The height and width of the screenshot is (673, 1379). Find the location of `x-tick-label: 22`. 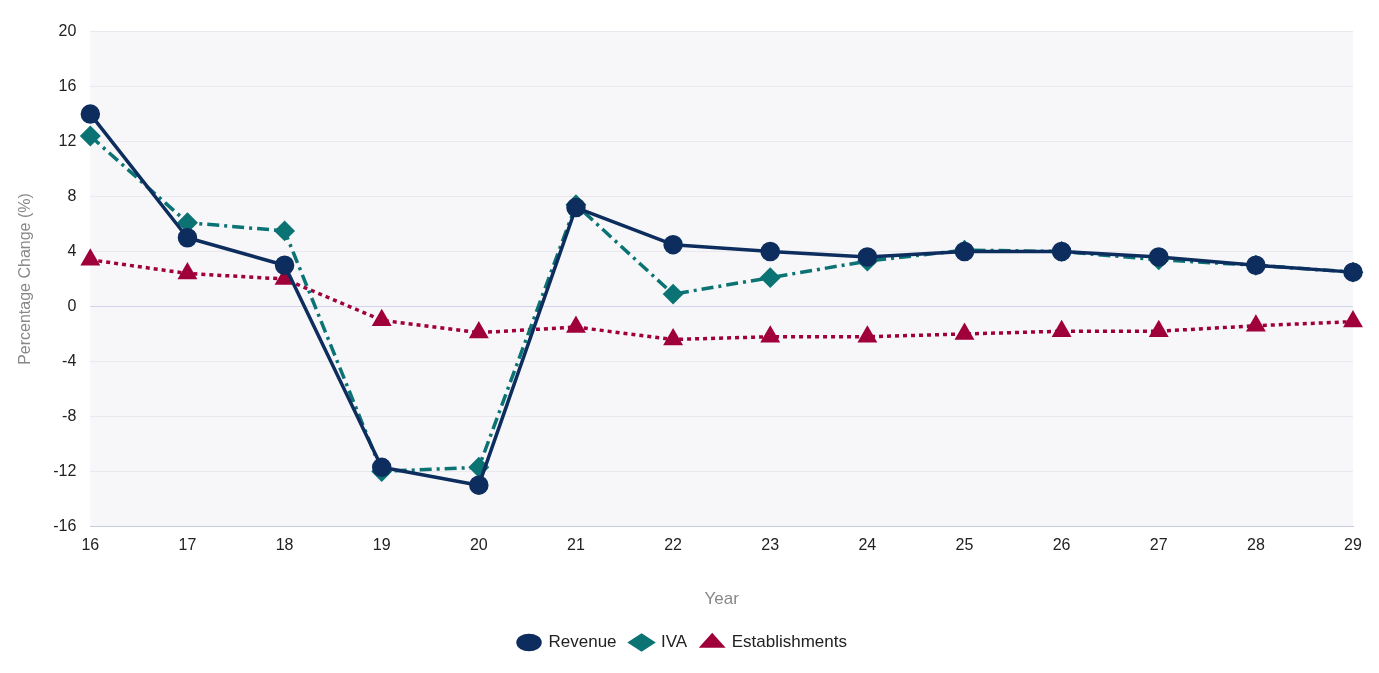

x-tick-label: 22 is located at coordinates (673, 545).